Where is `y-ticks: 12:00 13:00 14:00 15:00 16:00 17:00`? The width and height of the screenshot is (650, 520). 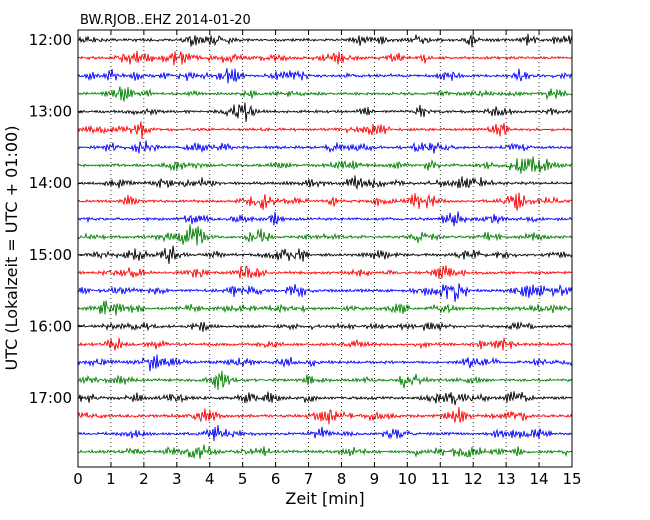
y-ticks: 12:00 13:00 14:00 15:00 16:00 17:00 is located at coordinates (56, 219).